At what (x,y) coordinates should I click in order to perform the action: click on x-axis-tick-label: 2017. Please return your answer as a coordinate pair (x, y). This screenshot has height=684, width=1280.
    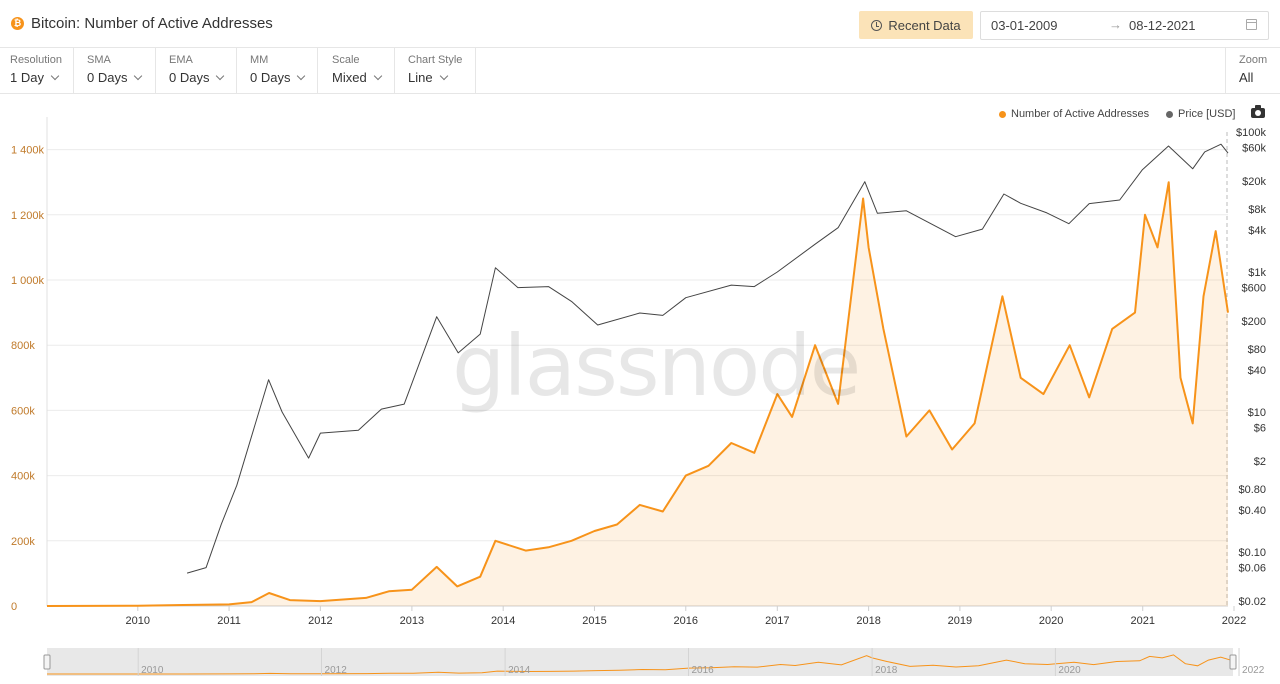
    Looking at the image, I should click on (777, 621).